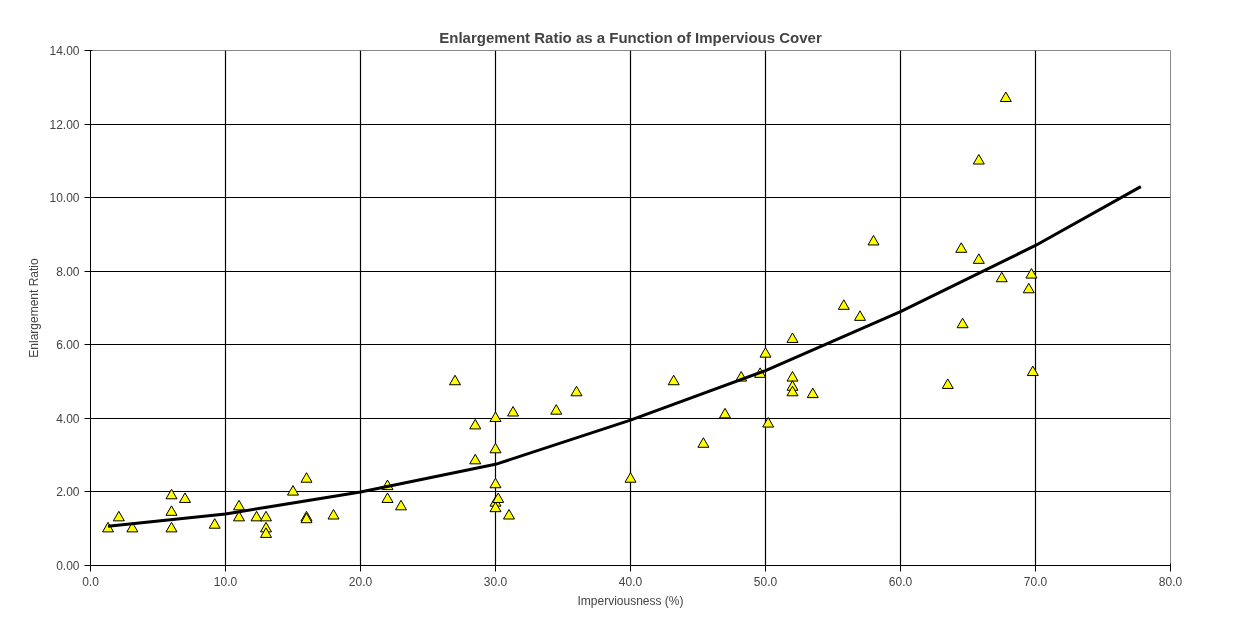 This screenshot has height=625, width=1250. What do you see at coordinates (225, 581) in the screenshot?
I see `x-tick-label: 10.0` at bounding box center [225, 581].